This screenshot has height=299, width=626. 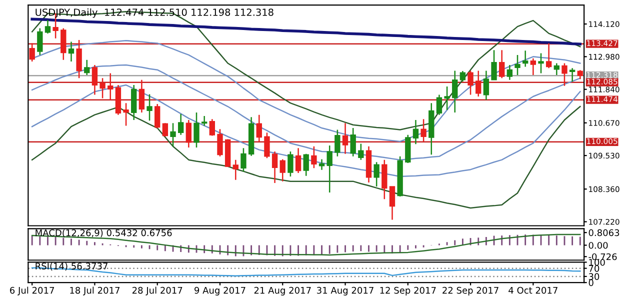 What do you see at coordinates (408, 291) in the screenshot?
I see `x-tick-label: 12 Sep 2017` at bounding box center [408, 291].